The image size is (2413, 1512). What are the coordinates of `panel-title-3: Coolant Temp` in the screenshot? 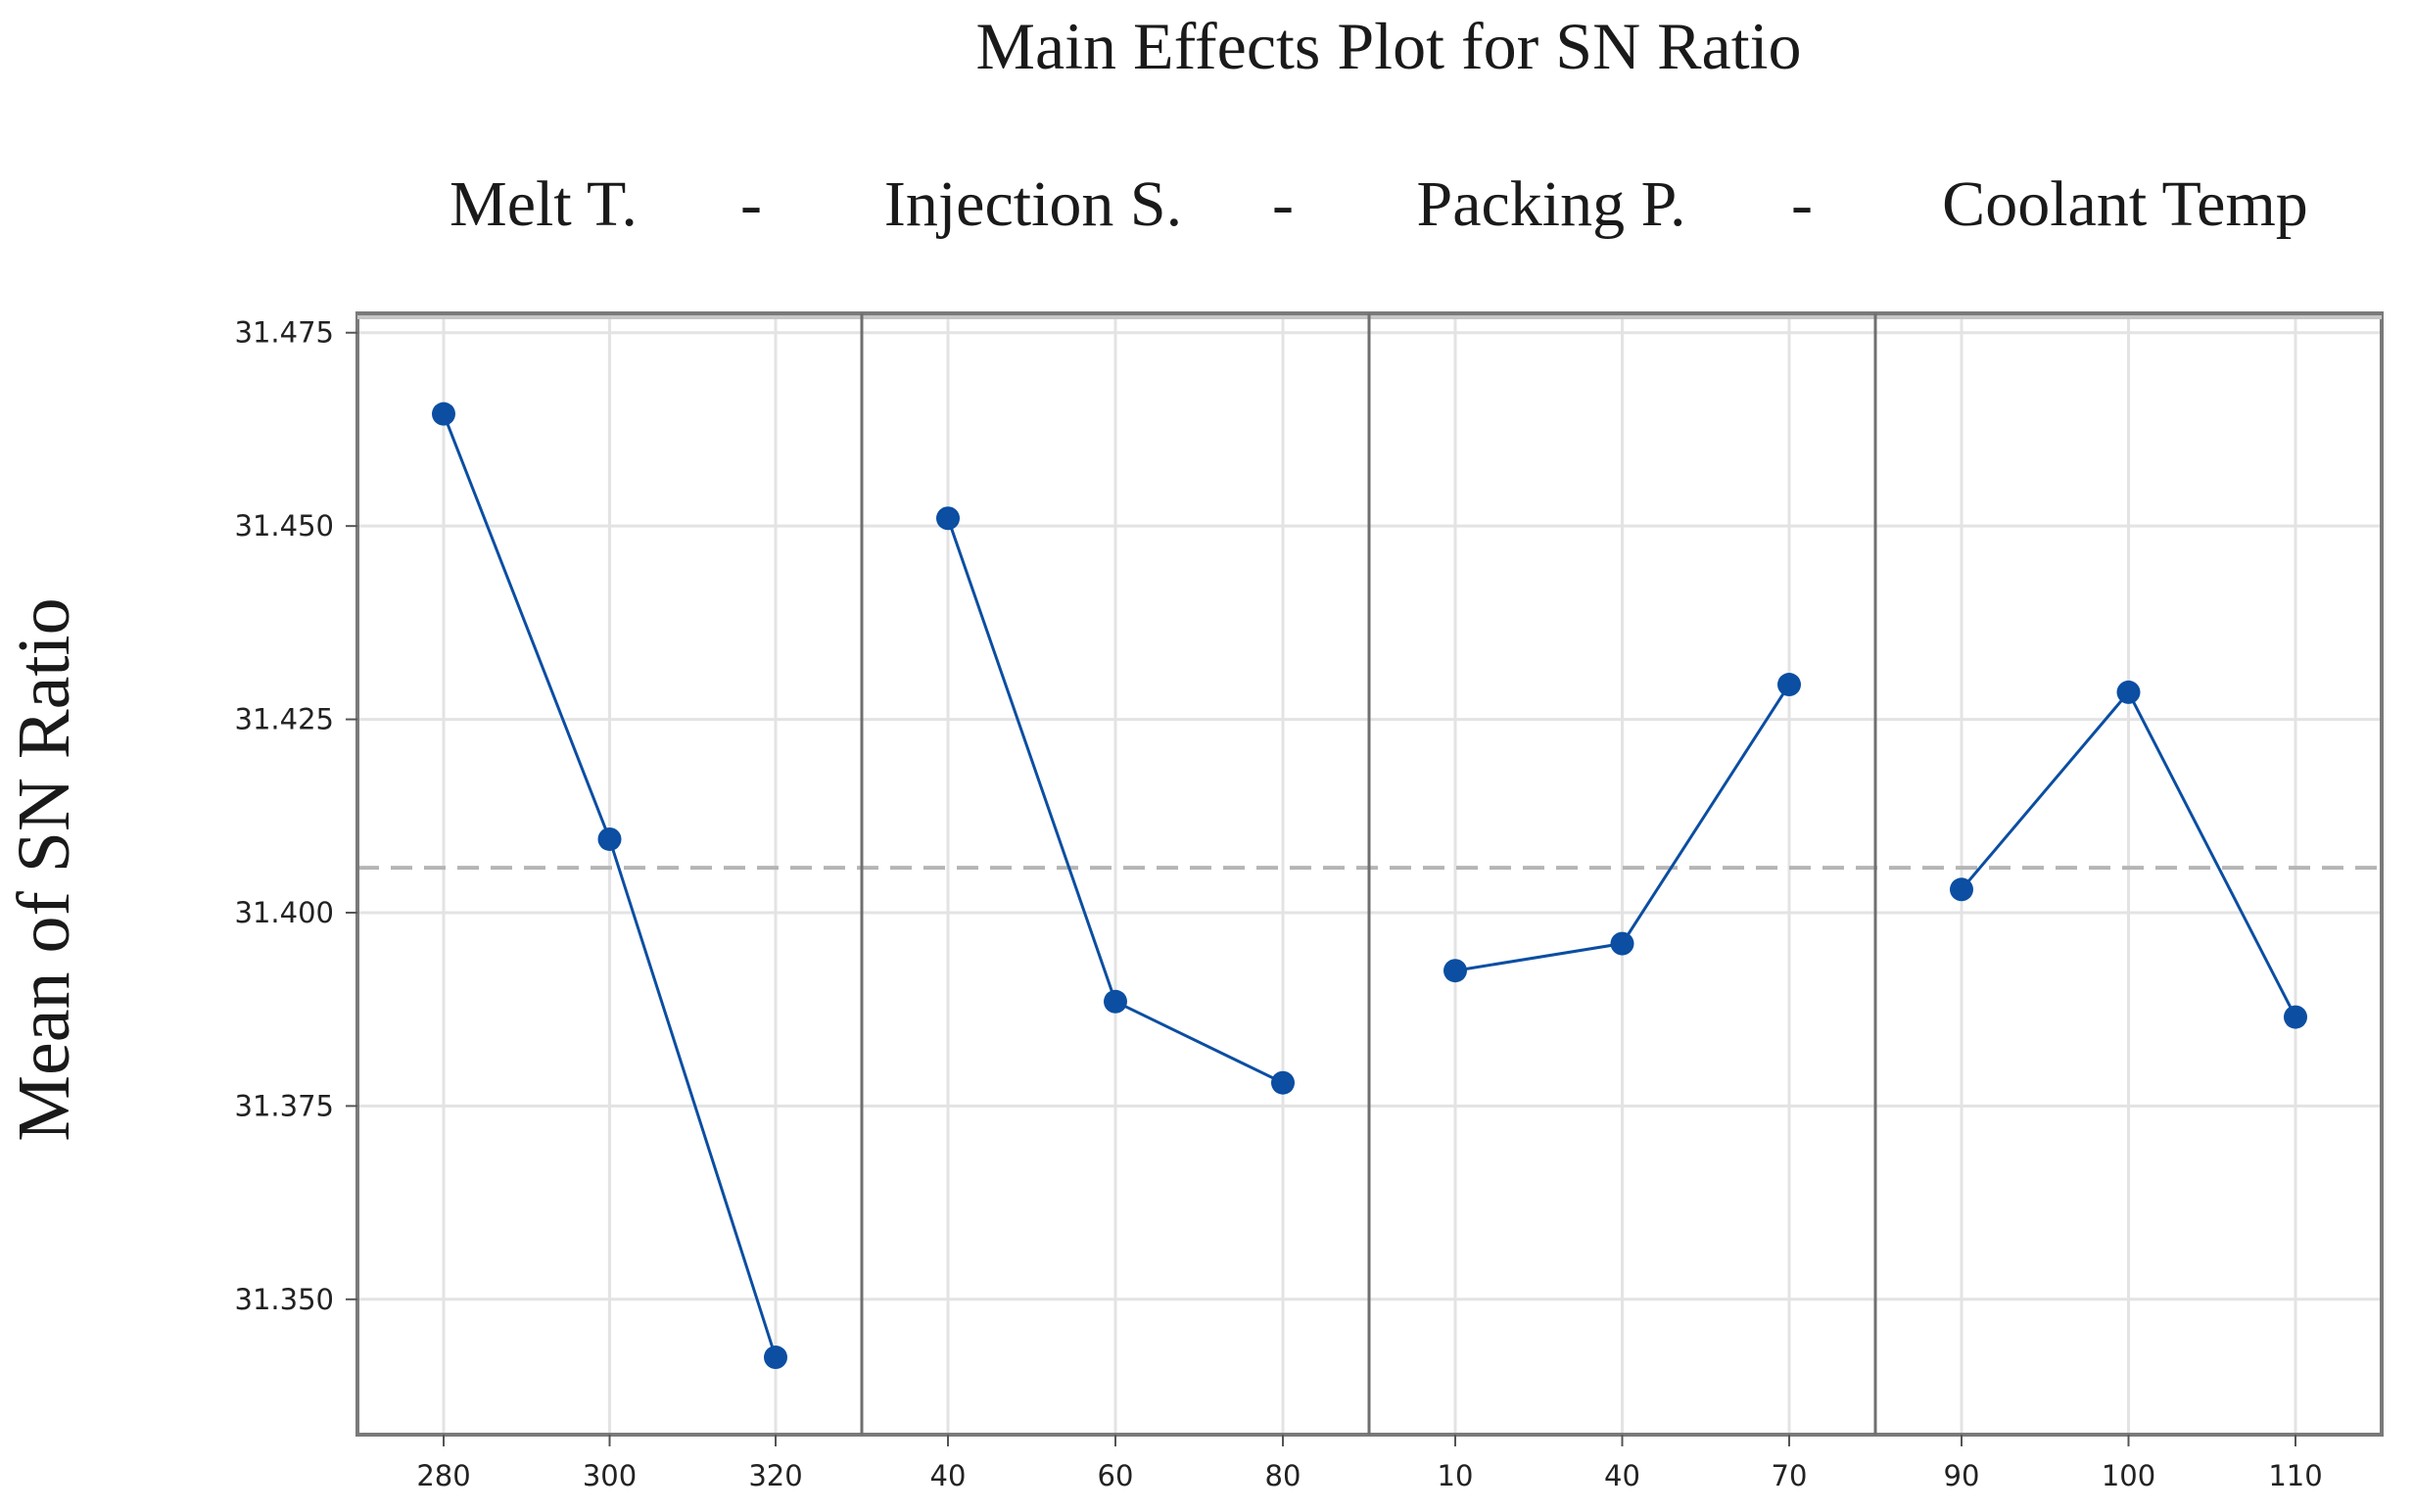 It's located at (2125, 204).